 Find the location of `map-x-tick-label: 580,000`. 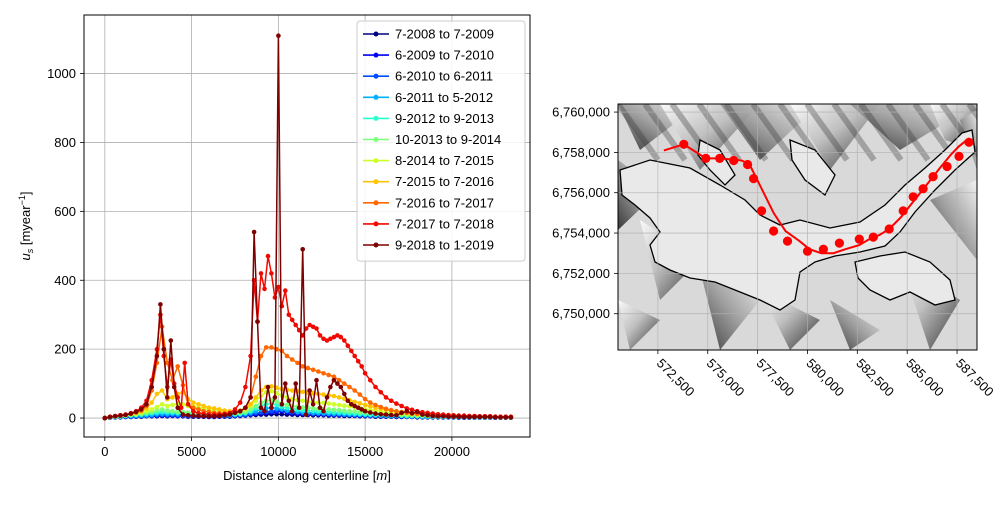

map-x-tick-label: 580,000 is located at coordinates (825, 378).